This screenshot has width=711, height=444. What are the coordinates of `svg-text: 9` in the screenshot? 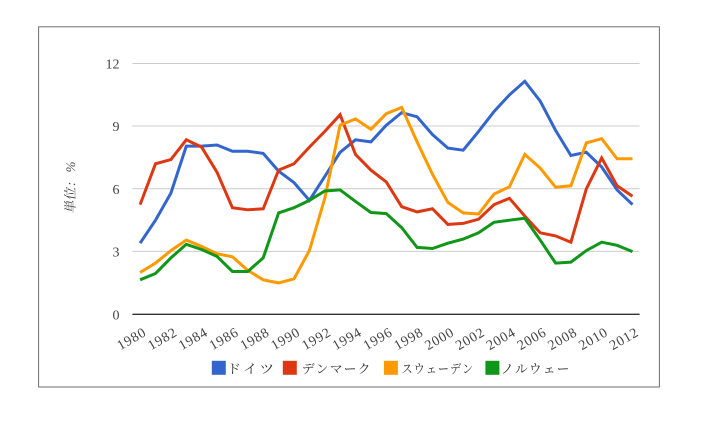 It's located at (116, 127).